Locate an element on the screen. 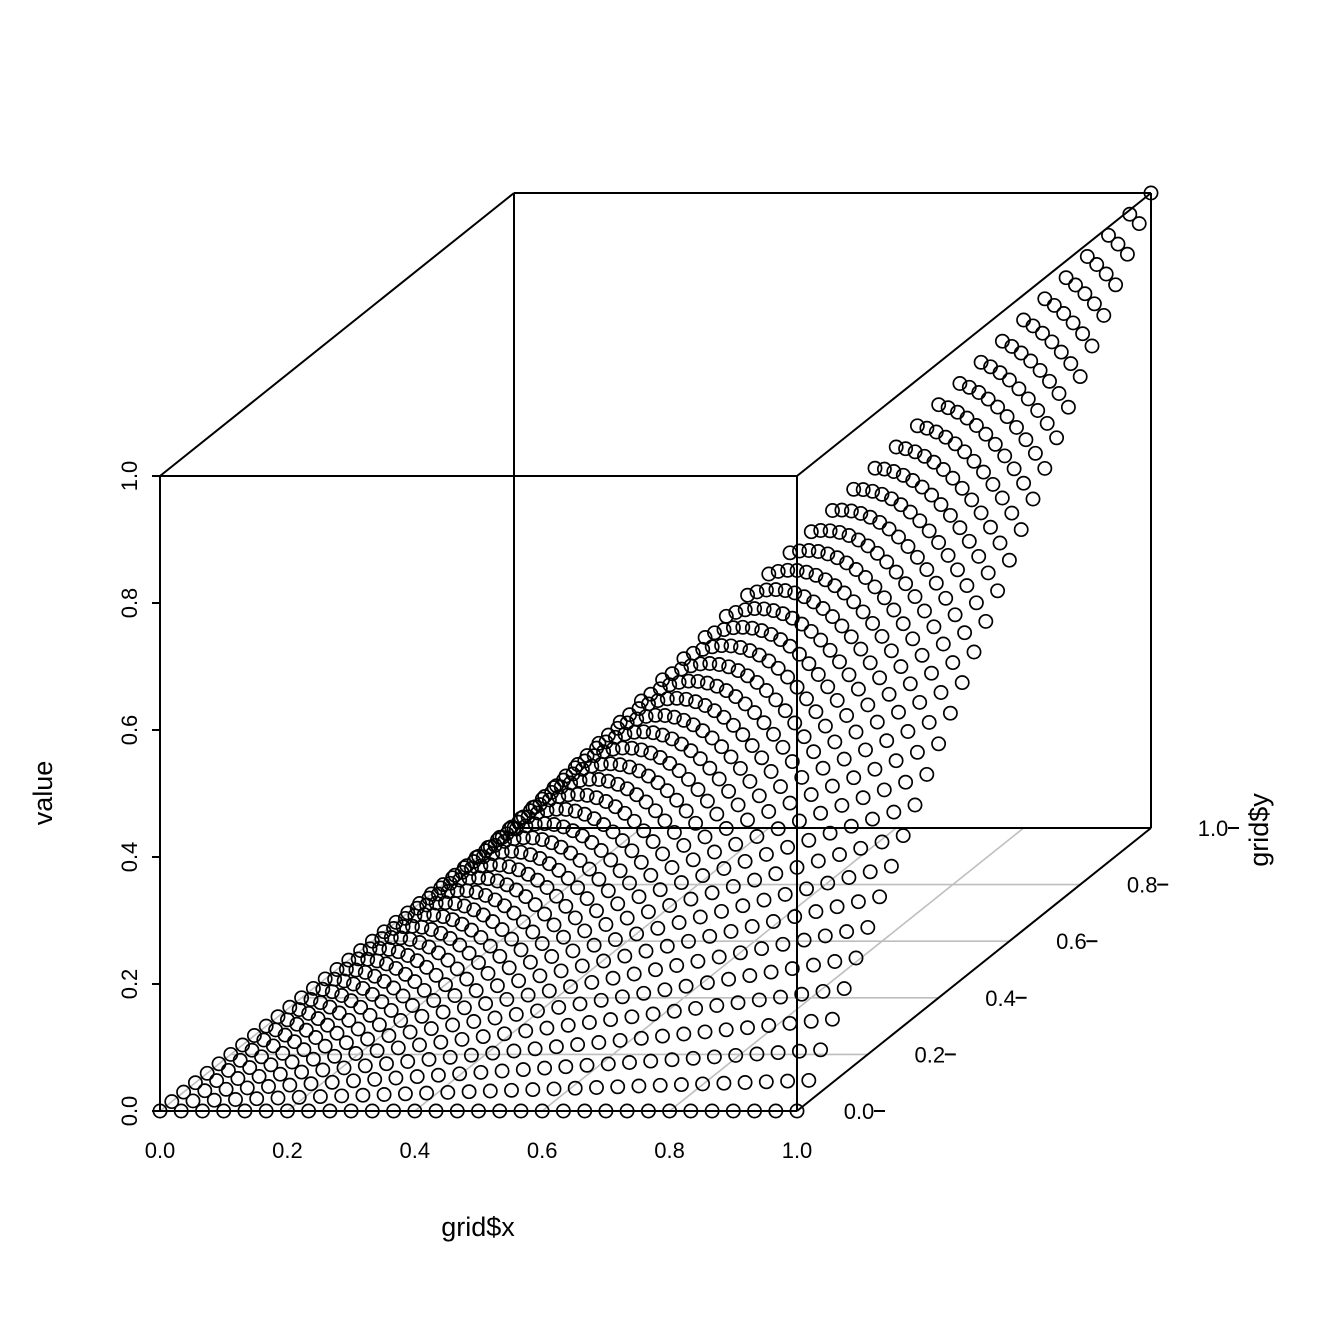 Image resolution: width=1344 pixels, height=1344 pixels. grid-line-x is located at coordinates (847, 969).